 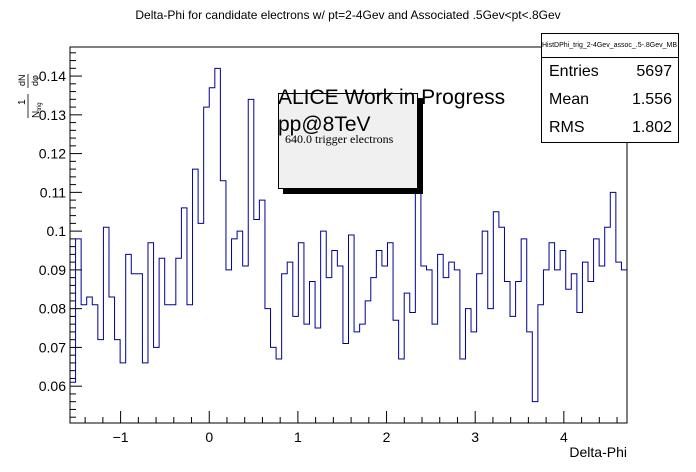 What do you see at coordinates (52, 386) in the screenshot?
I see `y-tick-label: 0.06` at bounding box center [52, 386].